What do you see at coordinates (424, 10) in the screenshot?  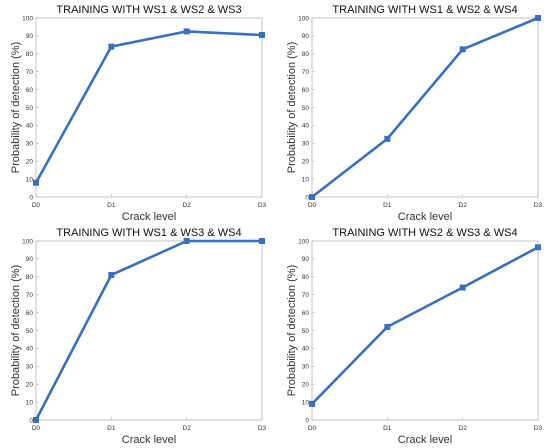 I see `chart-title: TRAINING WITH WS1 & WS2 & WS4` at bounding box center [424, 10].